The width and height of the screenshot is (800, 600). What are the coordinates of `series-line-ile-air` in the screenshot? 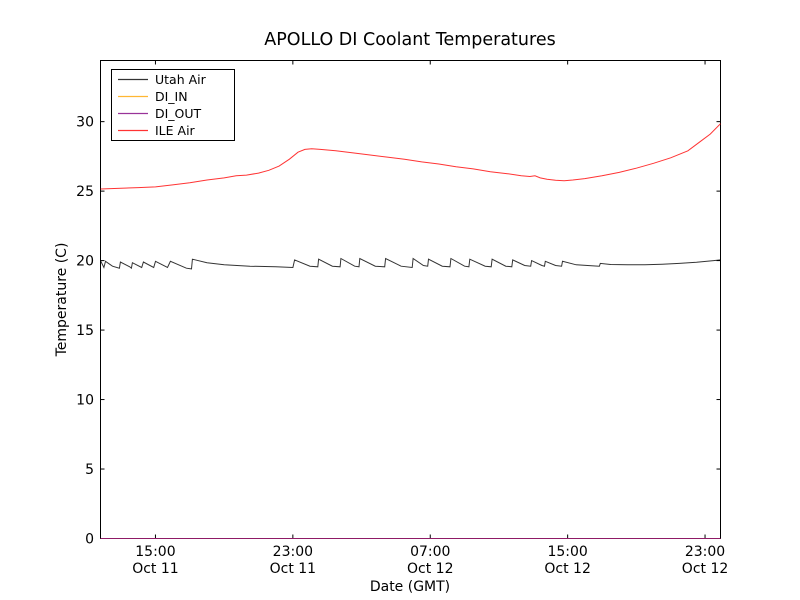 It's located at (410, 156).